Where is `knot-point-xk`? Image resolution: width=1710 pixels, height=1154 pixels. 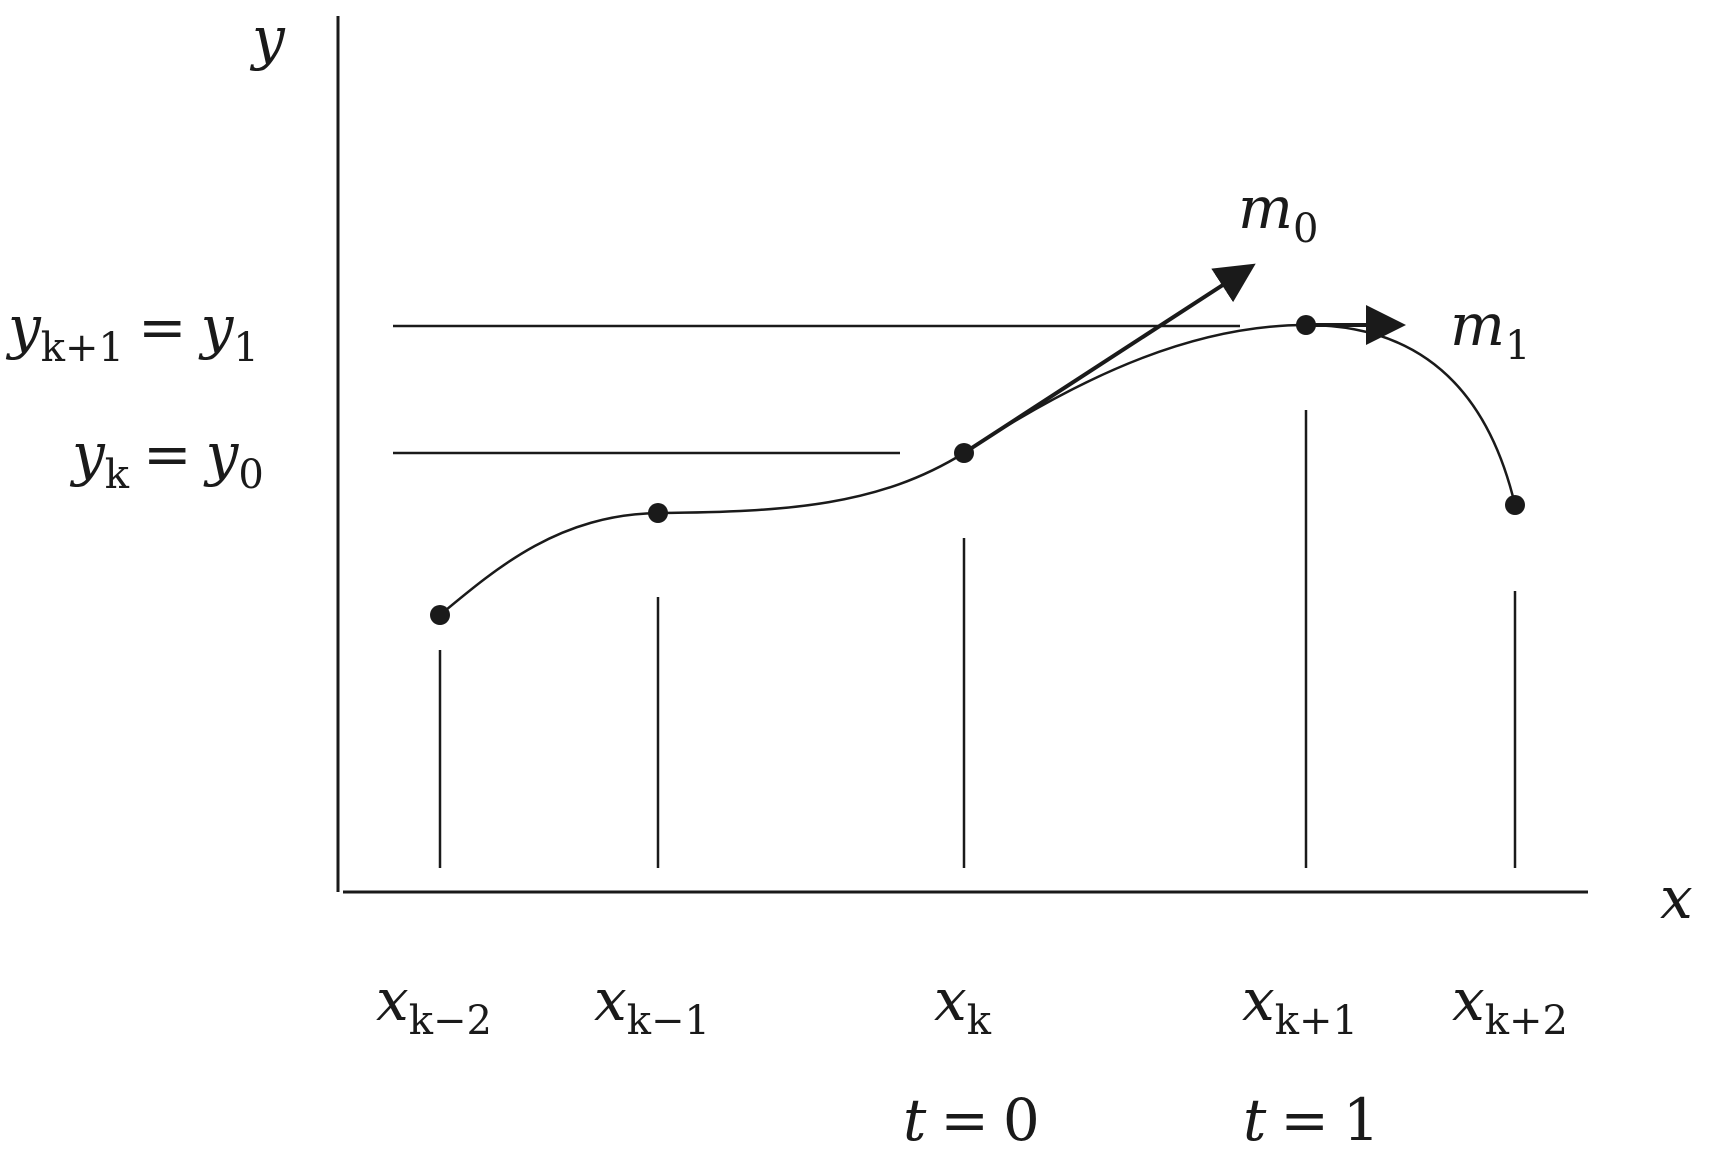 knot-point-xk is located at coordinates (964, 453).